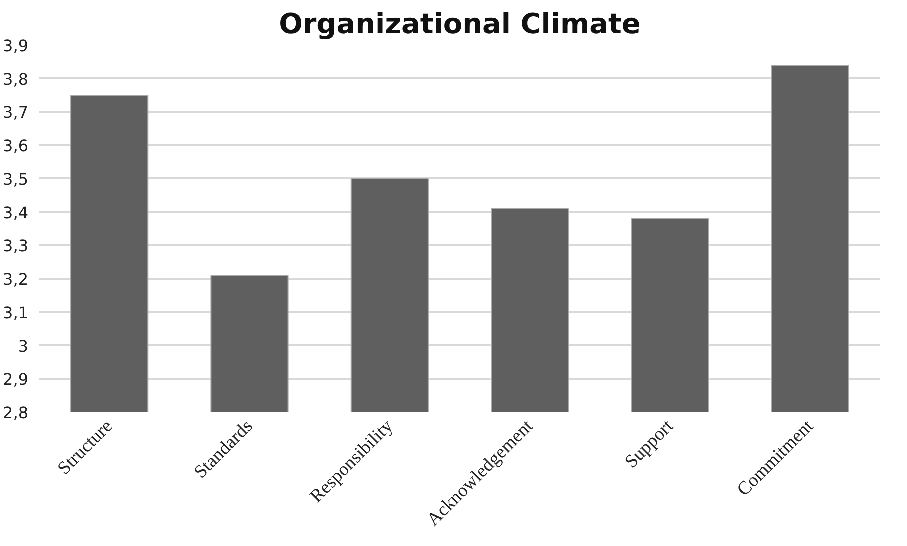 The image size is (907, 546). I want to click on y-tick-label: 3,9, so click(16, 46).